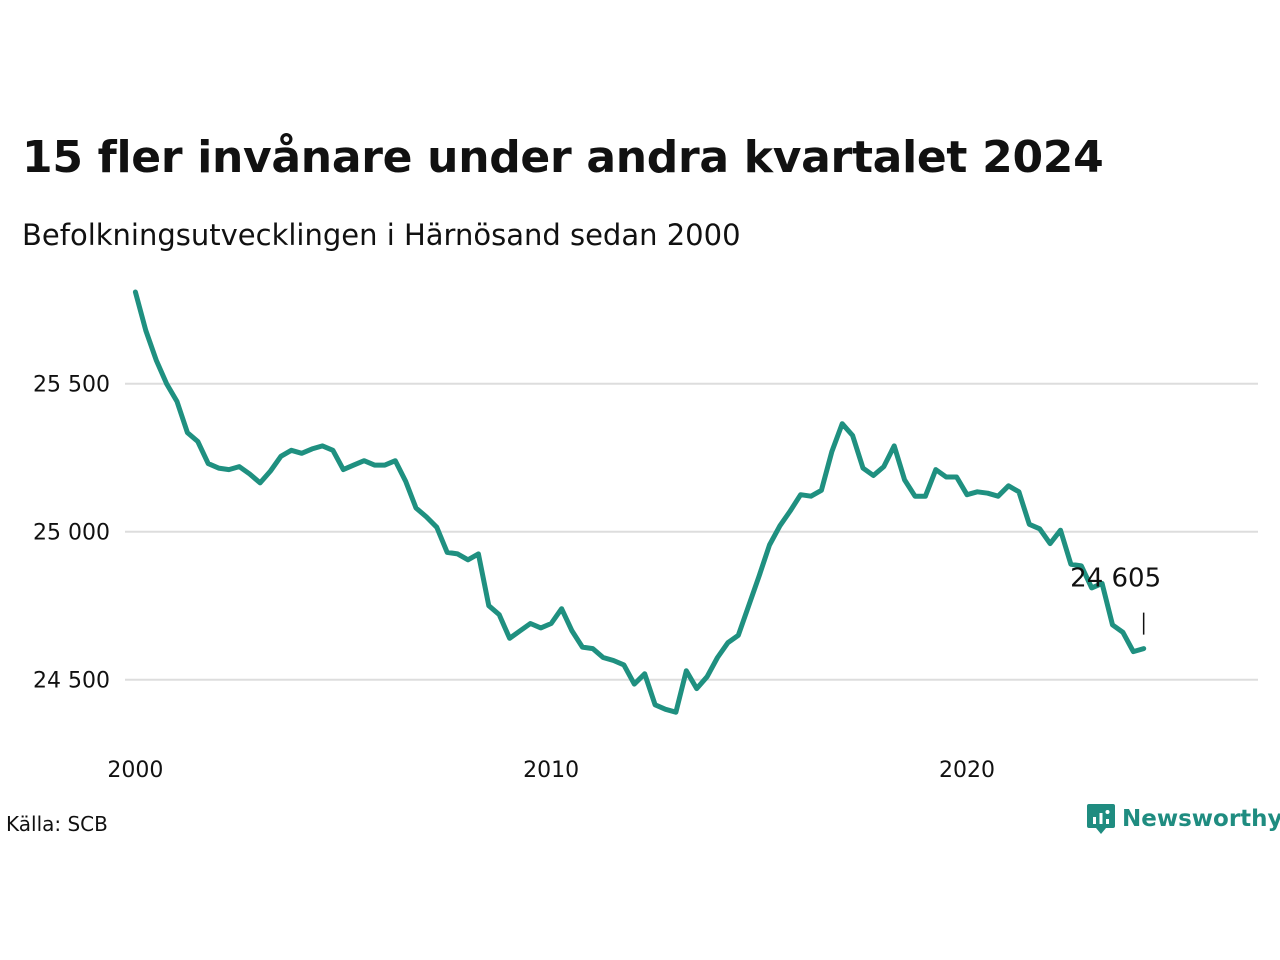 The image size is (1280, 960). I want to click on source-note: Källa: SCB, so click(57, 824).